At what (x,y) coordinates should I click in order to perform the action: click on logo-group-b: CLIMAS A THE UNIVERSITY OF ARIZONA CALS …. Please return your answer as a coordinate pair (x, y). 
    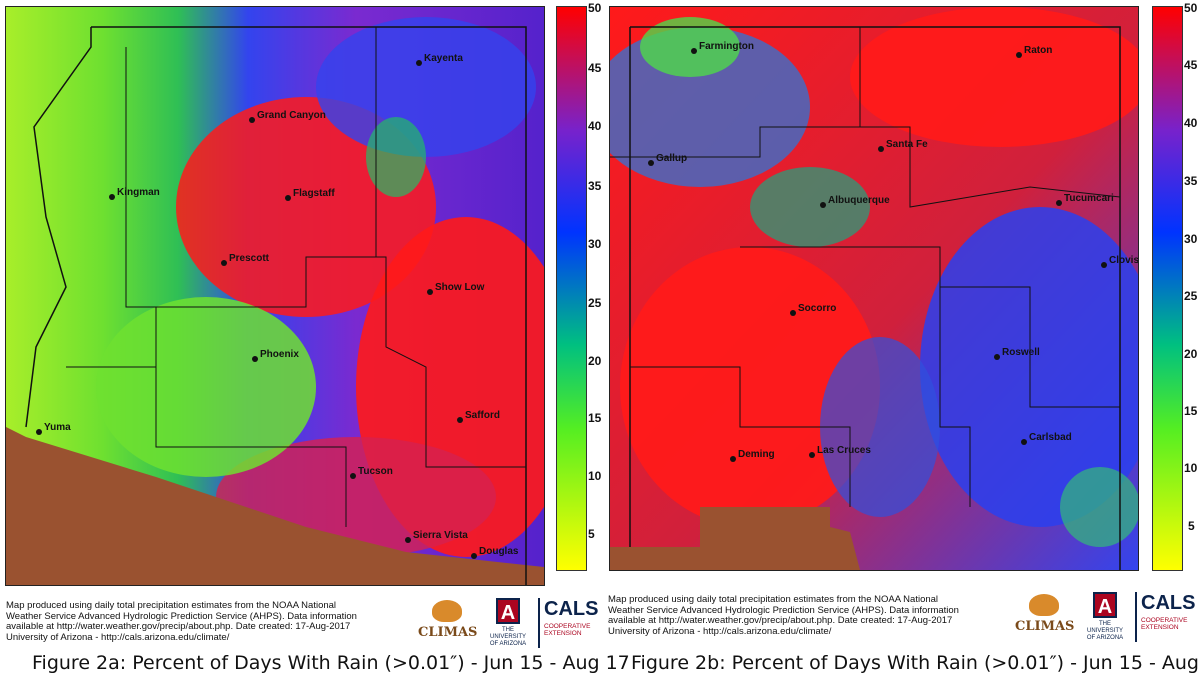
    Looking at the image, I should click on (1105, 617).